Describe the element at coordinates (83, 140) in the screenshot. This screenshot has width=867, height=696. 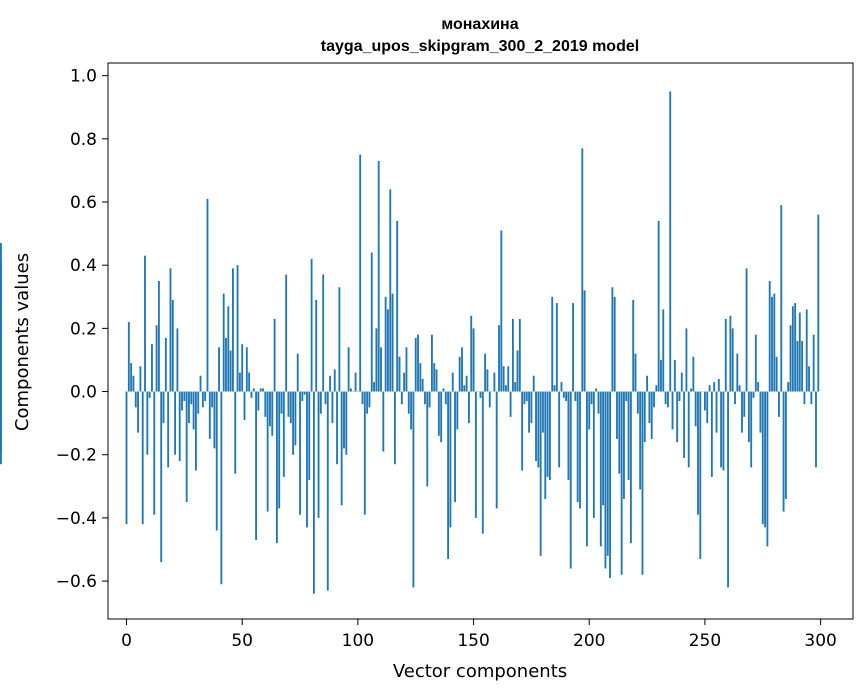
I see `y-tick-label: 0.8` at that location.